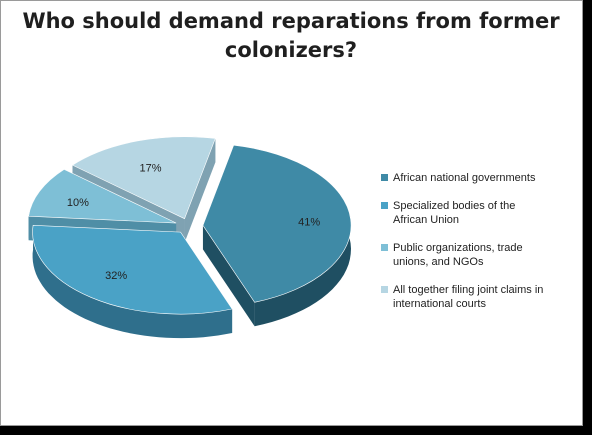 This screenshot has height=435, width=592. What do you see at coordinates (102, 196) in the screenshot?
I see `pie-top-public-organizations` at bounding box center [102, 196].